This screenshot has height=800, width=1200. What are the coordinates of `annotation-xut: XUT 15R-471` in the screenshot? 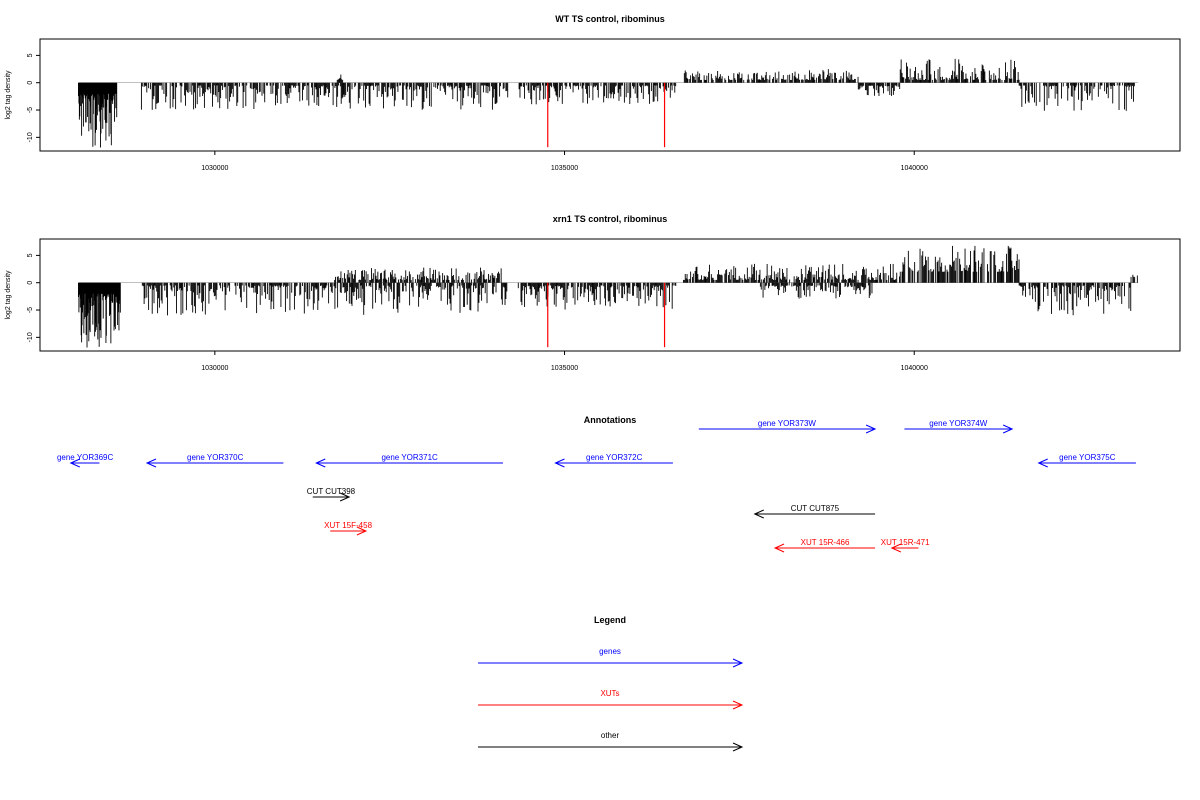 It's located at (905, 545).